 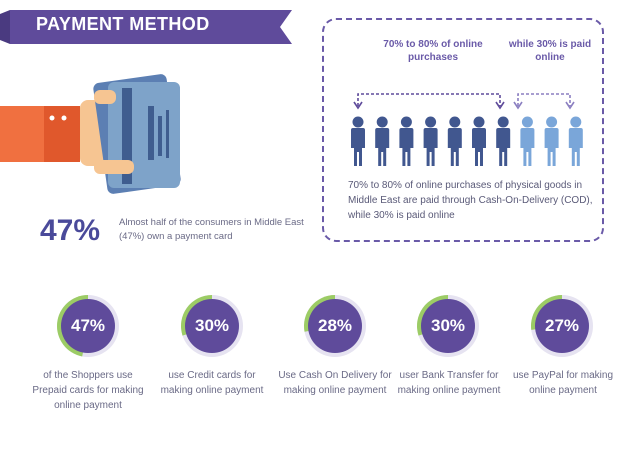 I want to click on people-row, so click(x=467, y=141).